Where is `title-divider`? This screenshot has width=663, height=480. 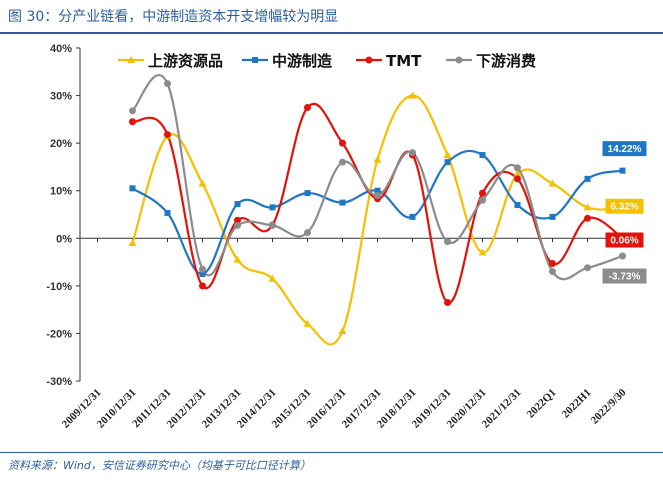
title-divider is located at coordinates (331, 33).